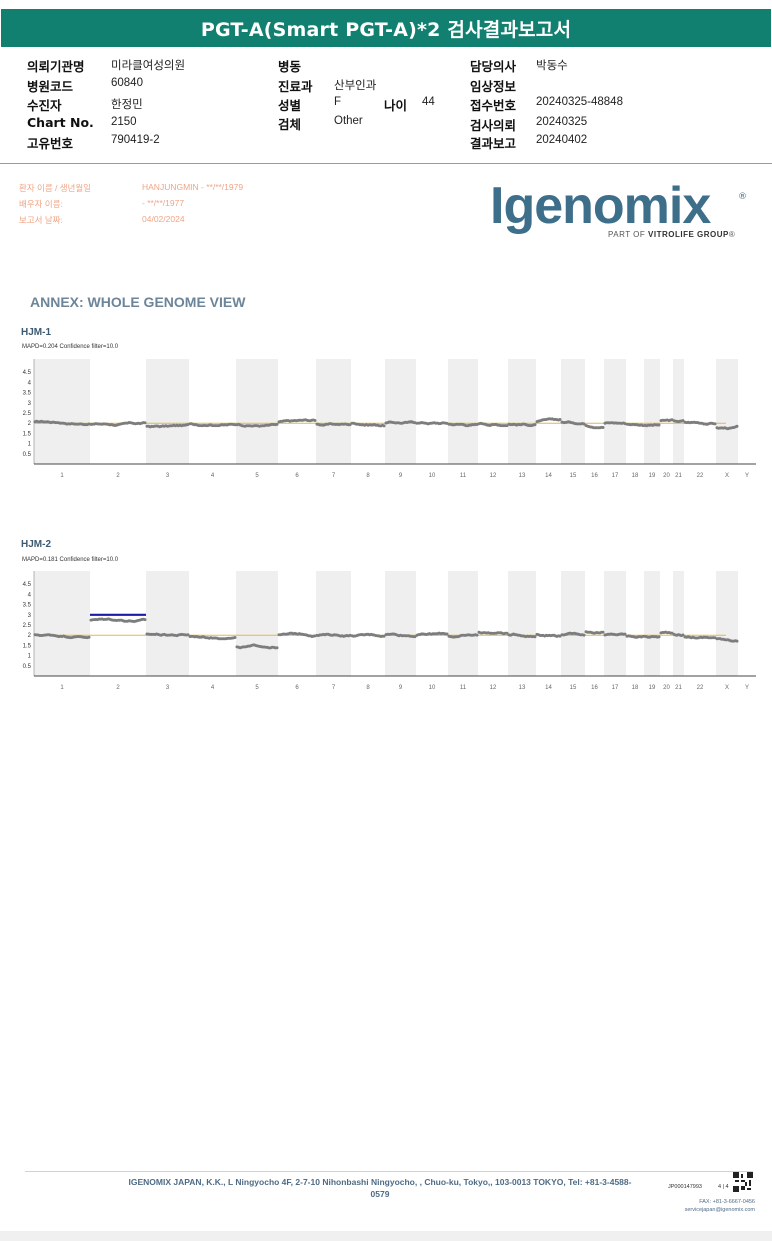 Image resolution: width=772 pixels, height=1241 pixels. What do you see at coordinates (635, 688) in the screenshot?
I see `x-tick-label-chr-18: 18` at bounding box center [635, 688].